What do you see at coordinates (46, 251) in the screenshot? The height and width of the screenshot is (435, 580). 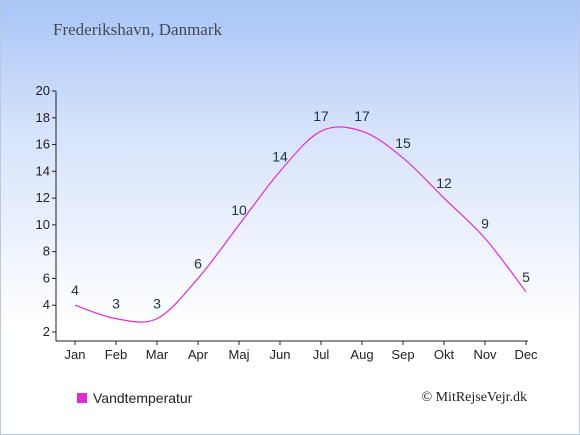 I see `y-tick-label: 8` at bounding box center [46, 251].